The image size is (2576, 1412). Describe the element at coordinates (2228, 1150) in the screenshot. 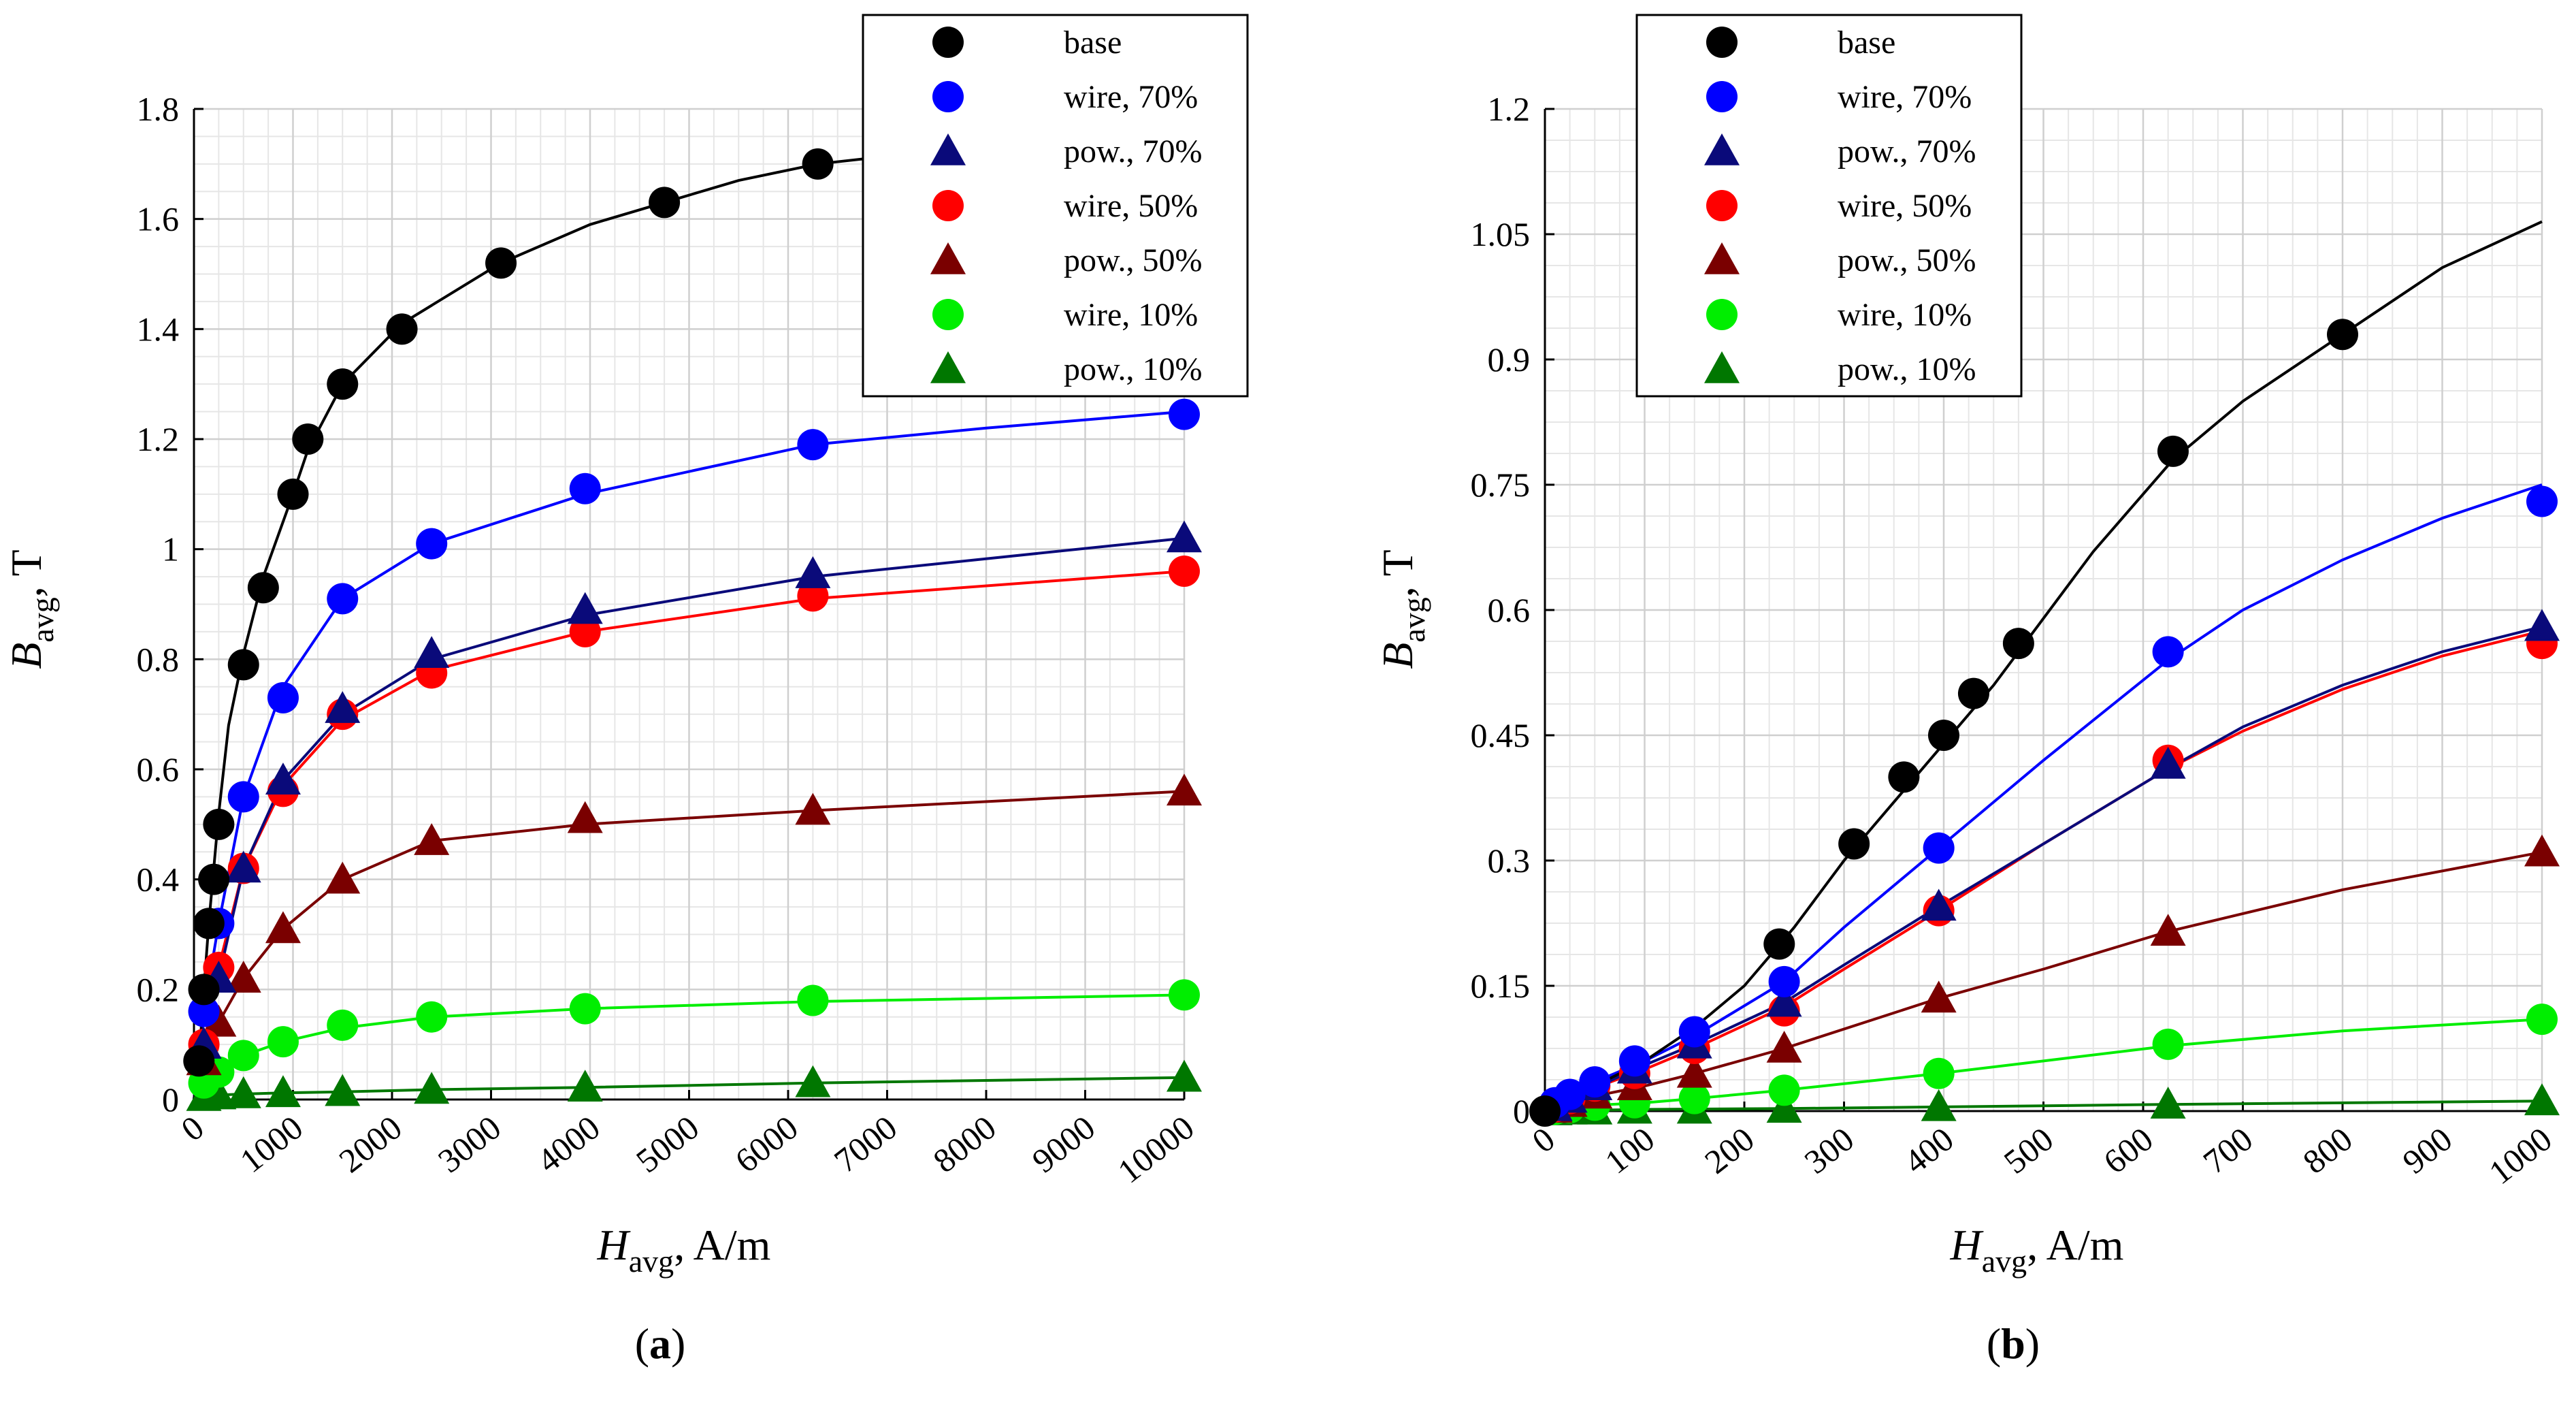

I see `x-tick-label: 700` at that location.